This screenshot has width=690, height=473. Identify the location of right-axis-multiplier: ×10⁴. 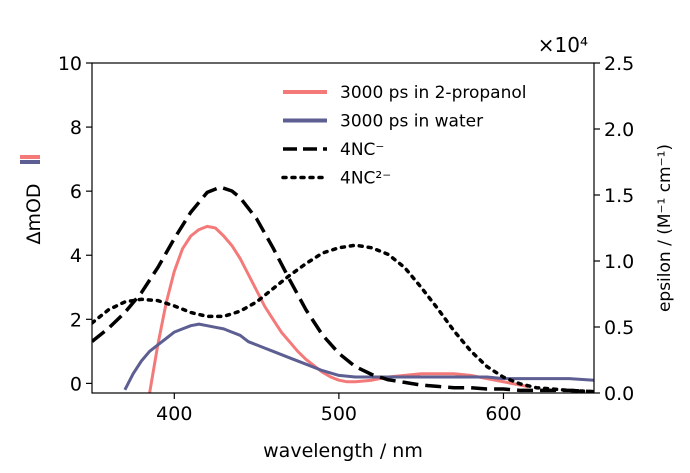
(563, 45).